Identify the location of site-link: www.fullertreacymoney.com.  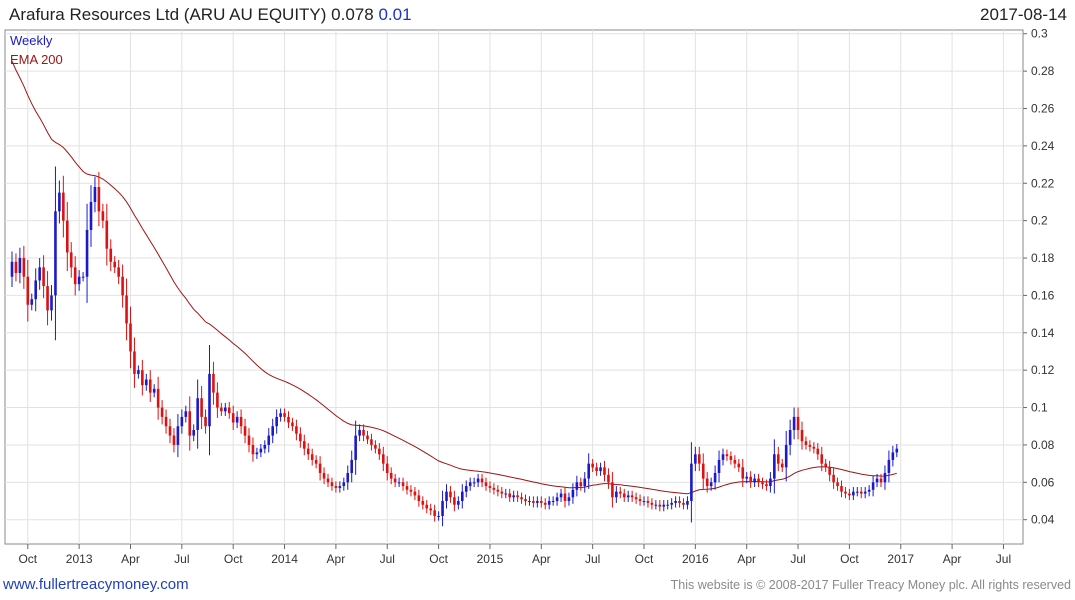
(96, 584).